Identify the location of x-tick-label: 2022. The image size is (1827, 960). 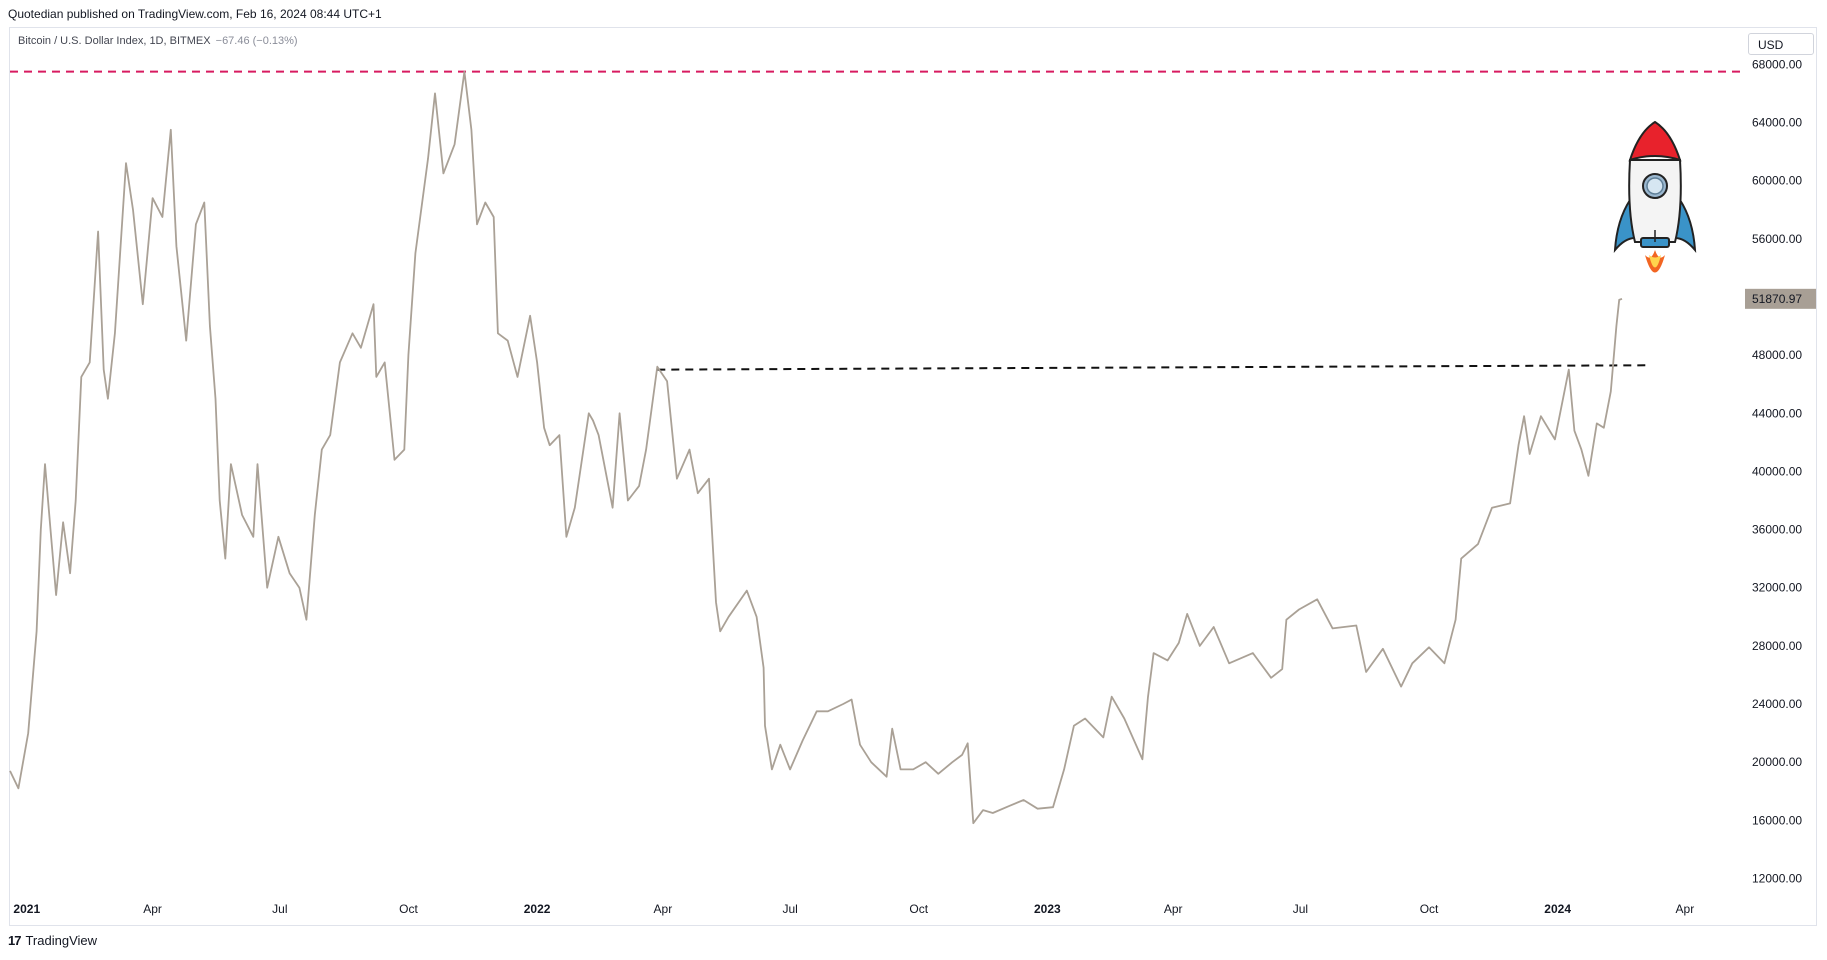
(537, 909).